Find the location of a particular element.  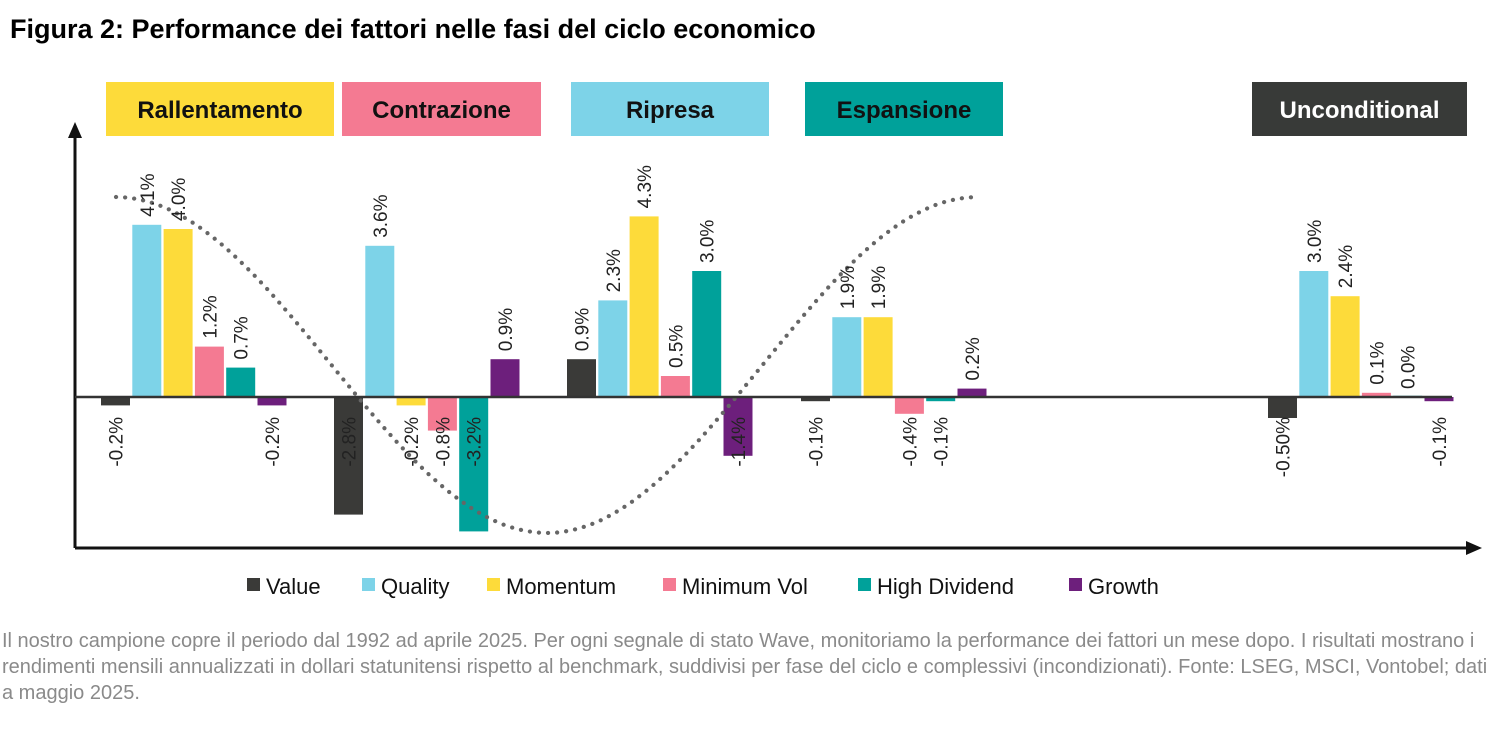

value-label-minimum-vol-4: 0.1% is located at coordinates (1377, 362).